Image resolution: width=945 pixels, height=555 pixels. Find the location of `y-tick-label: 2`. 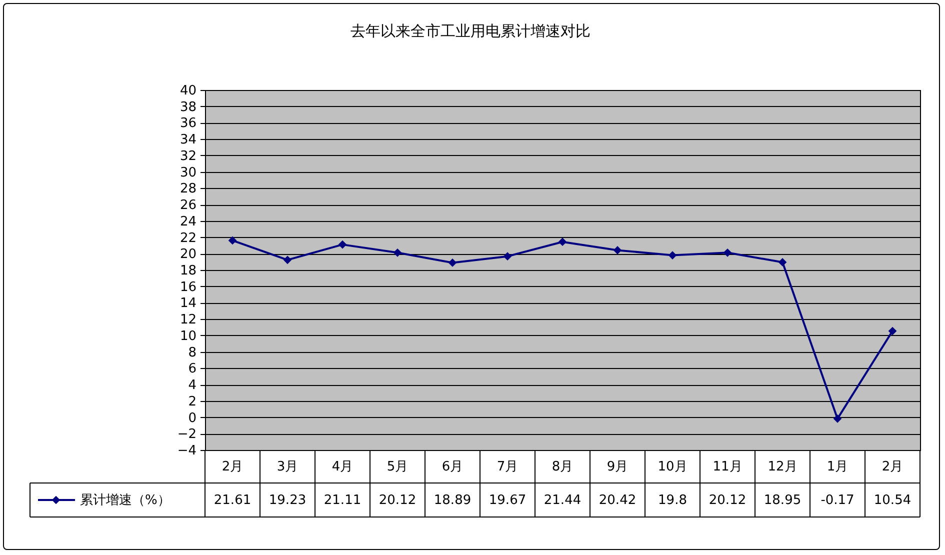

y-tick-label: 2 is located at coordinates (192, 402).